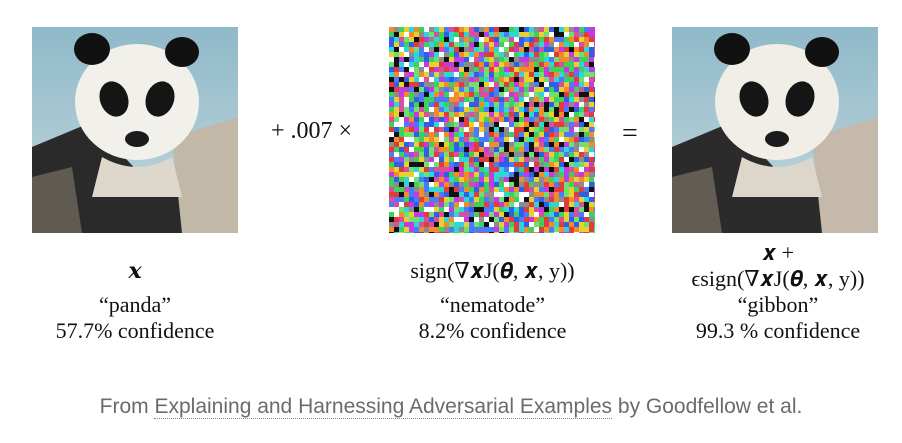 This screenshot has height=443, width=902. Describe the element at coordinates (778, 278) in the screenshot. I see `adversarial-math-line2: ϵsign(∇𝒙J(𝜽, 𝒙, y))` at that location.